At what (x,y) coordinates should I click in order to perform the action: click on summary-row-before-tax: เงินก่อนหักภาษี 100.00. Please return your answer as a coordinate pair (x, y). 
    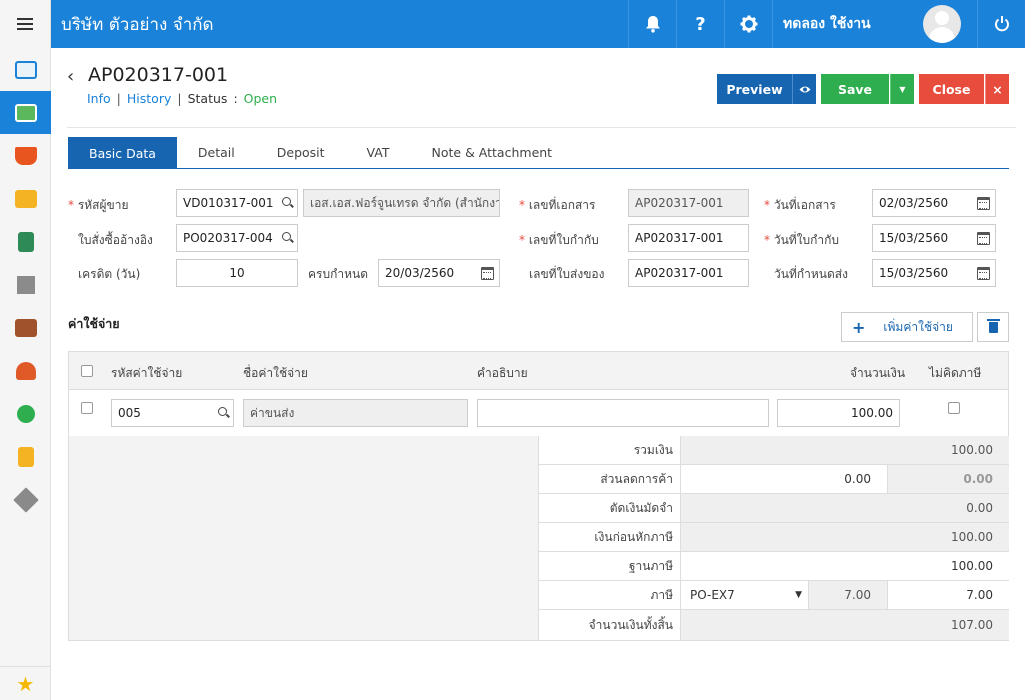
    Looking at the image, I should click on (774, 537).